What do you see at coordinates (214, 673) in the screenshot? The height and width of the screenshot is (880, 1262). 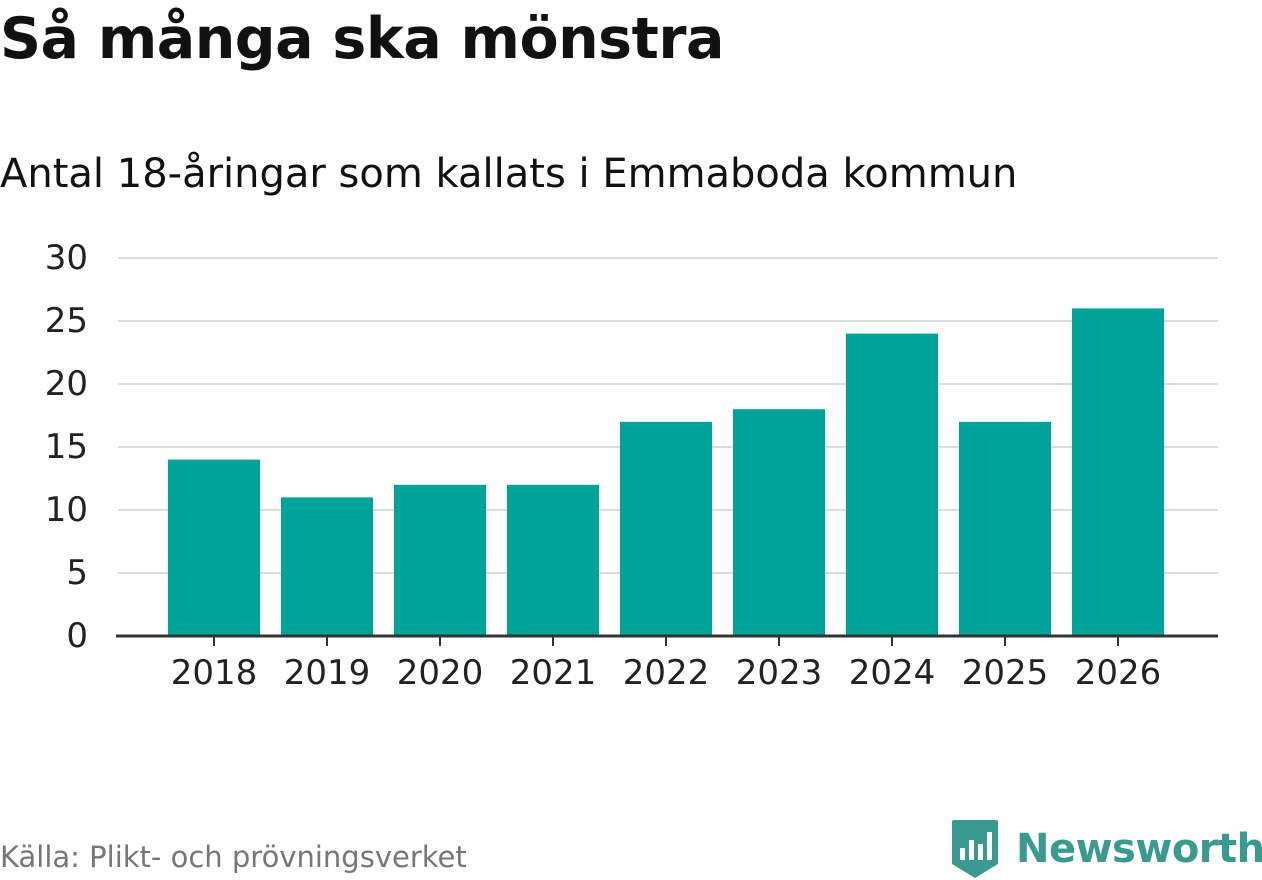 I see `x-tick-label: 2018` at bounding box center [214, 673].